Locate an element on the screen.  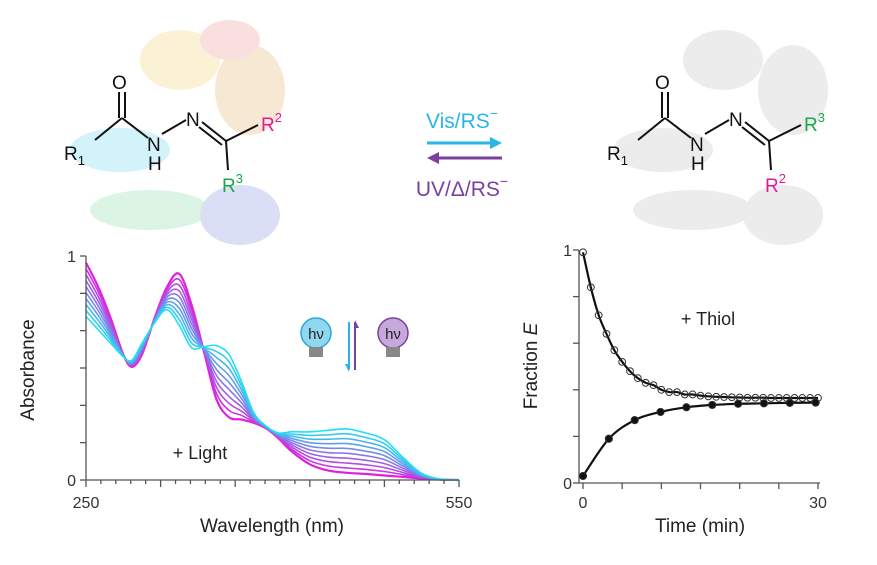
forward-arrow is located at coordinates (464, 143).